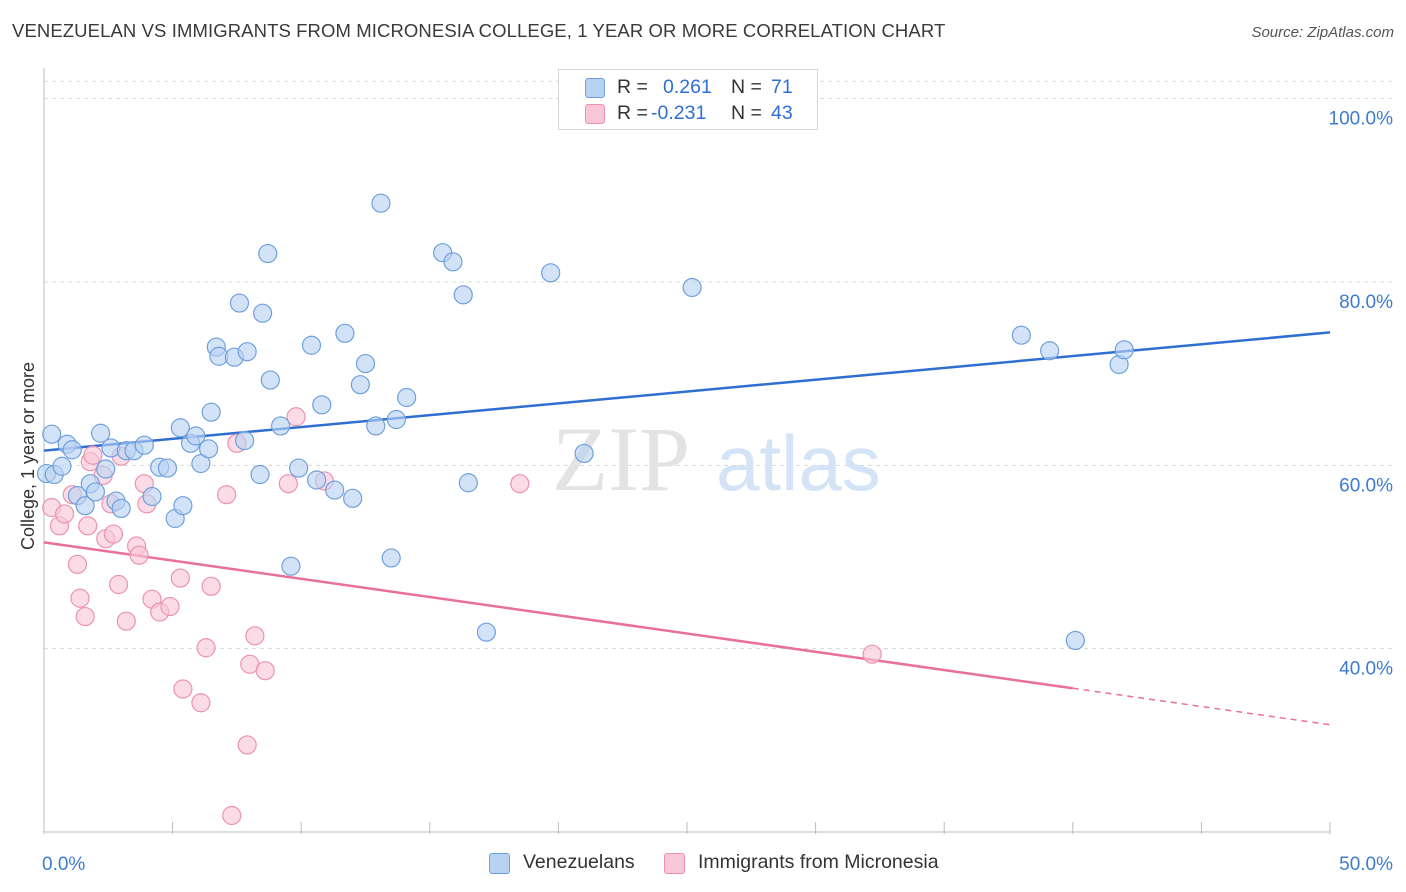 This screenshot has height=892, width=1406. Describe the element at coordinates (28, 456) in the screenshot. I see `y-axis-label: College, 1 year or more` at that location.